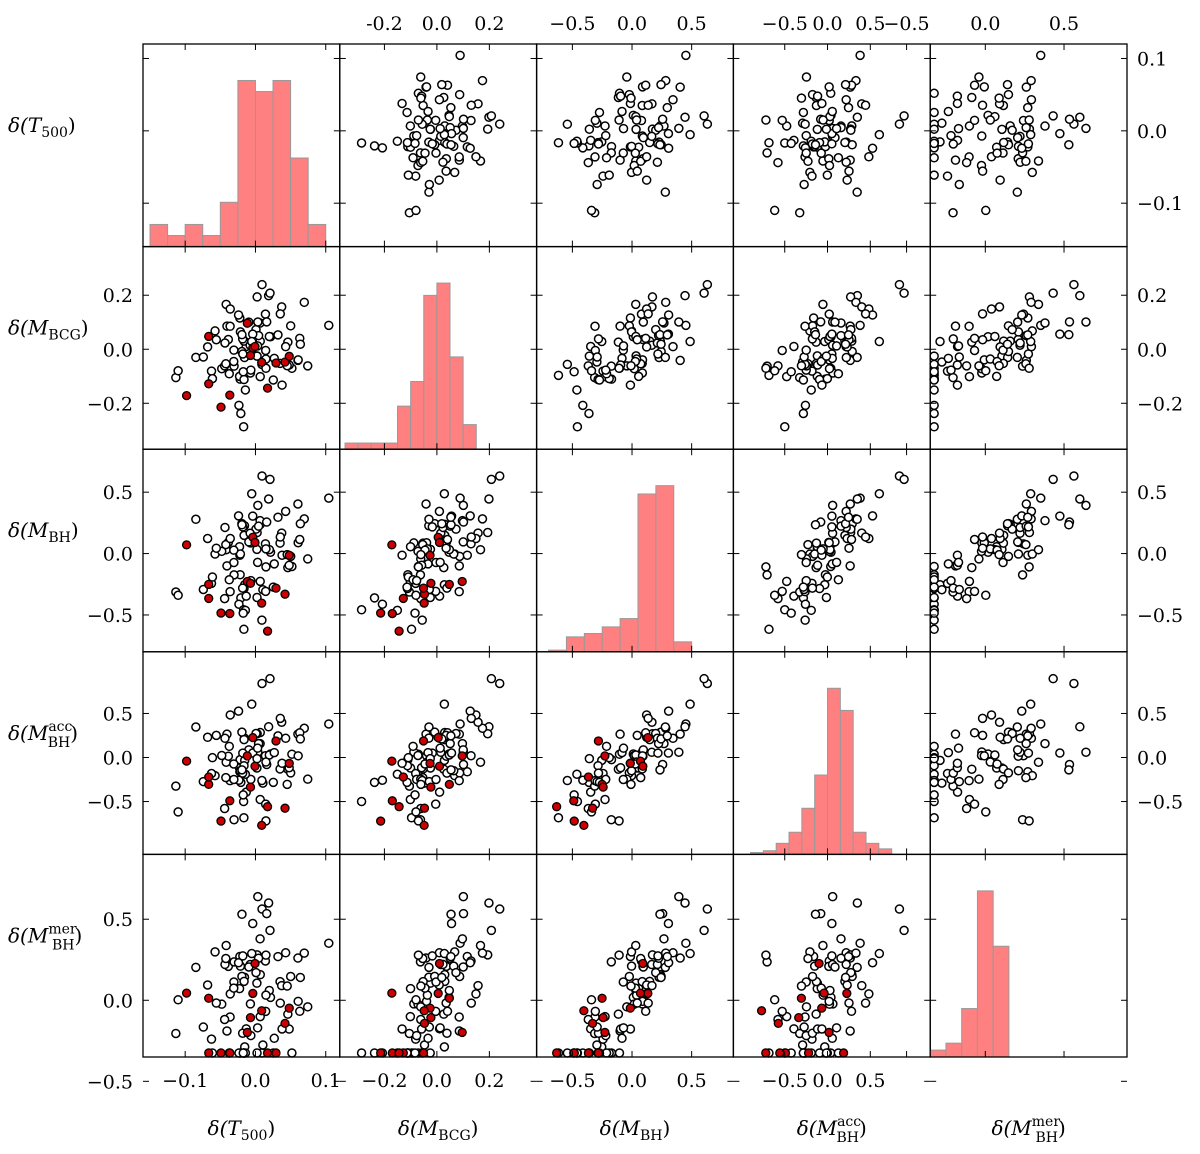 This screenshot has width=1200, height=1154. Describe the element at coordinates (635, 347) in the screenshot. I see `panel-frame` at that location.